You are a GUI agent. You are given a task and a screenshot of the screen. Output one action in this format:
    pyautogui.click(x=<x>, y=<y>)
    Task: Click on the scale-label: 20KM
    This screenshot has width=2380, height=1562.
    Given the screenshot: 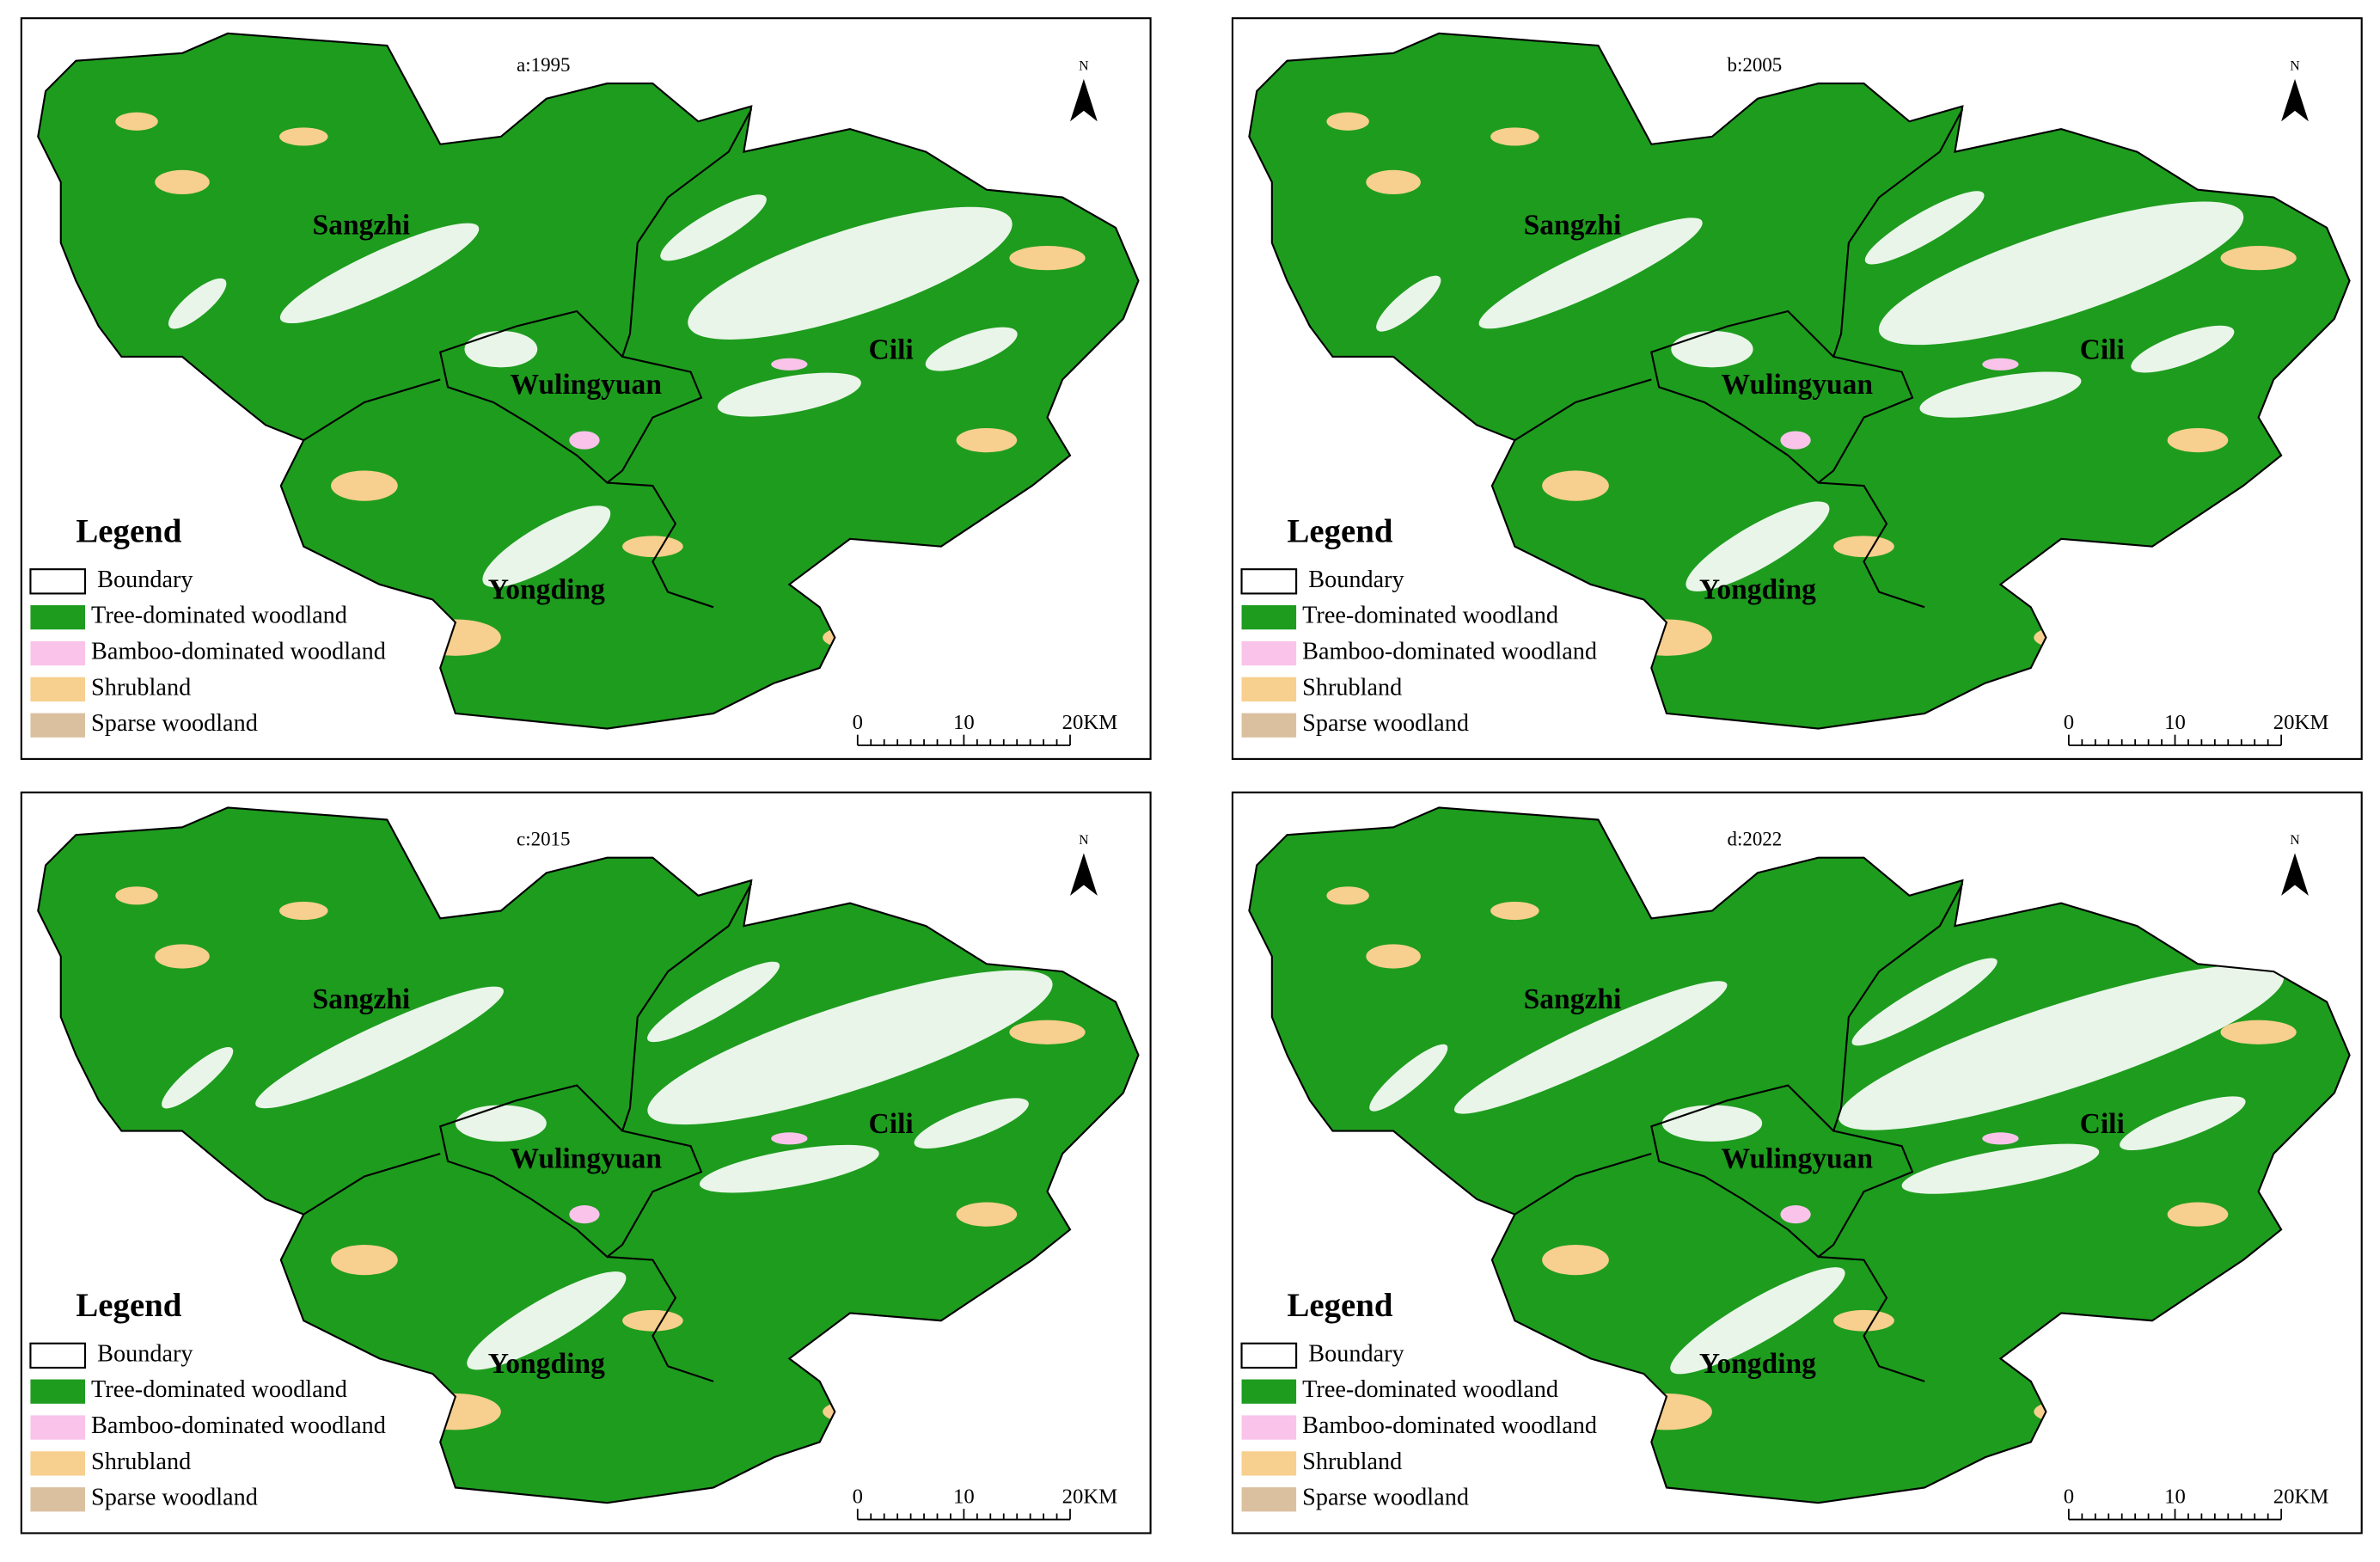 What is the action you would take?
    pyautogui.click(x=1090, y=722)
    